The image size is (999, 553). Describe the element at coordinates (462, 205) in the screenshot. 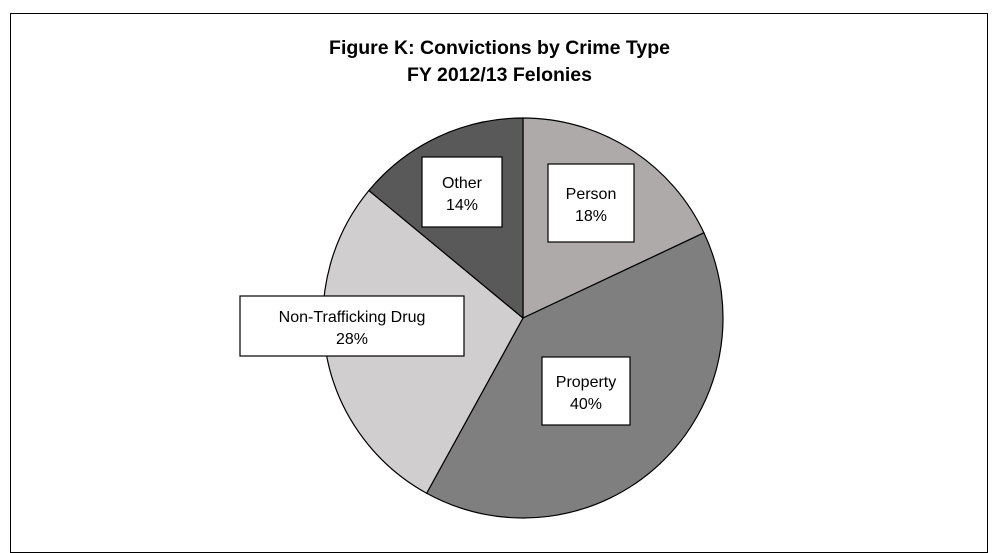

I see `data-label-value: 14%` at that location.